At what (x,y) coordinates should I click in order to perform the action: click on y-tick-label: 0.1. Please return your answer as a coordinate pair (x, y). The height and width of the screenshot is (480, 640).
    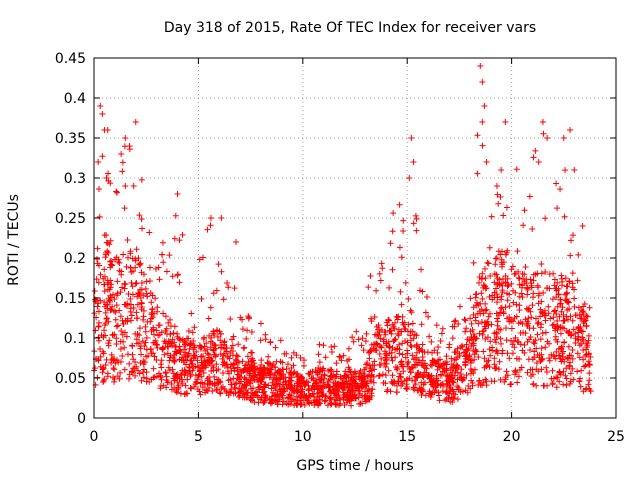
    Looking at the image, I should click on (75, 339).